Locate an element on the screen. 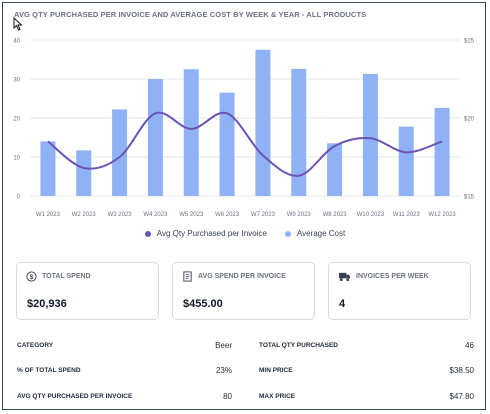 The width and height of the screenshot is (490, 414). x-tick-label: W5 2023 is located at coordinates (191, 215).